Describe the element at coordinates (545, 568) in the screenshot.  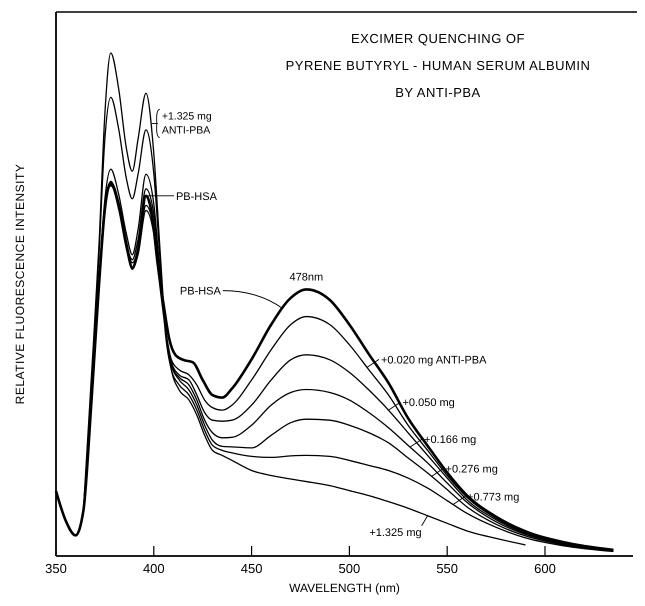
I see `x-tick-label: 600` at that location.